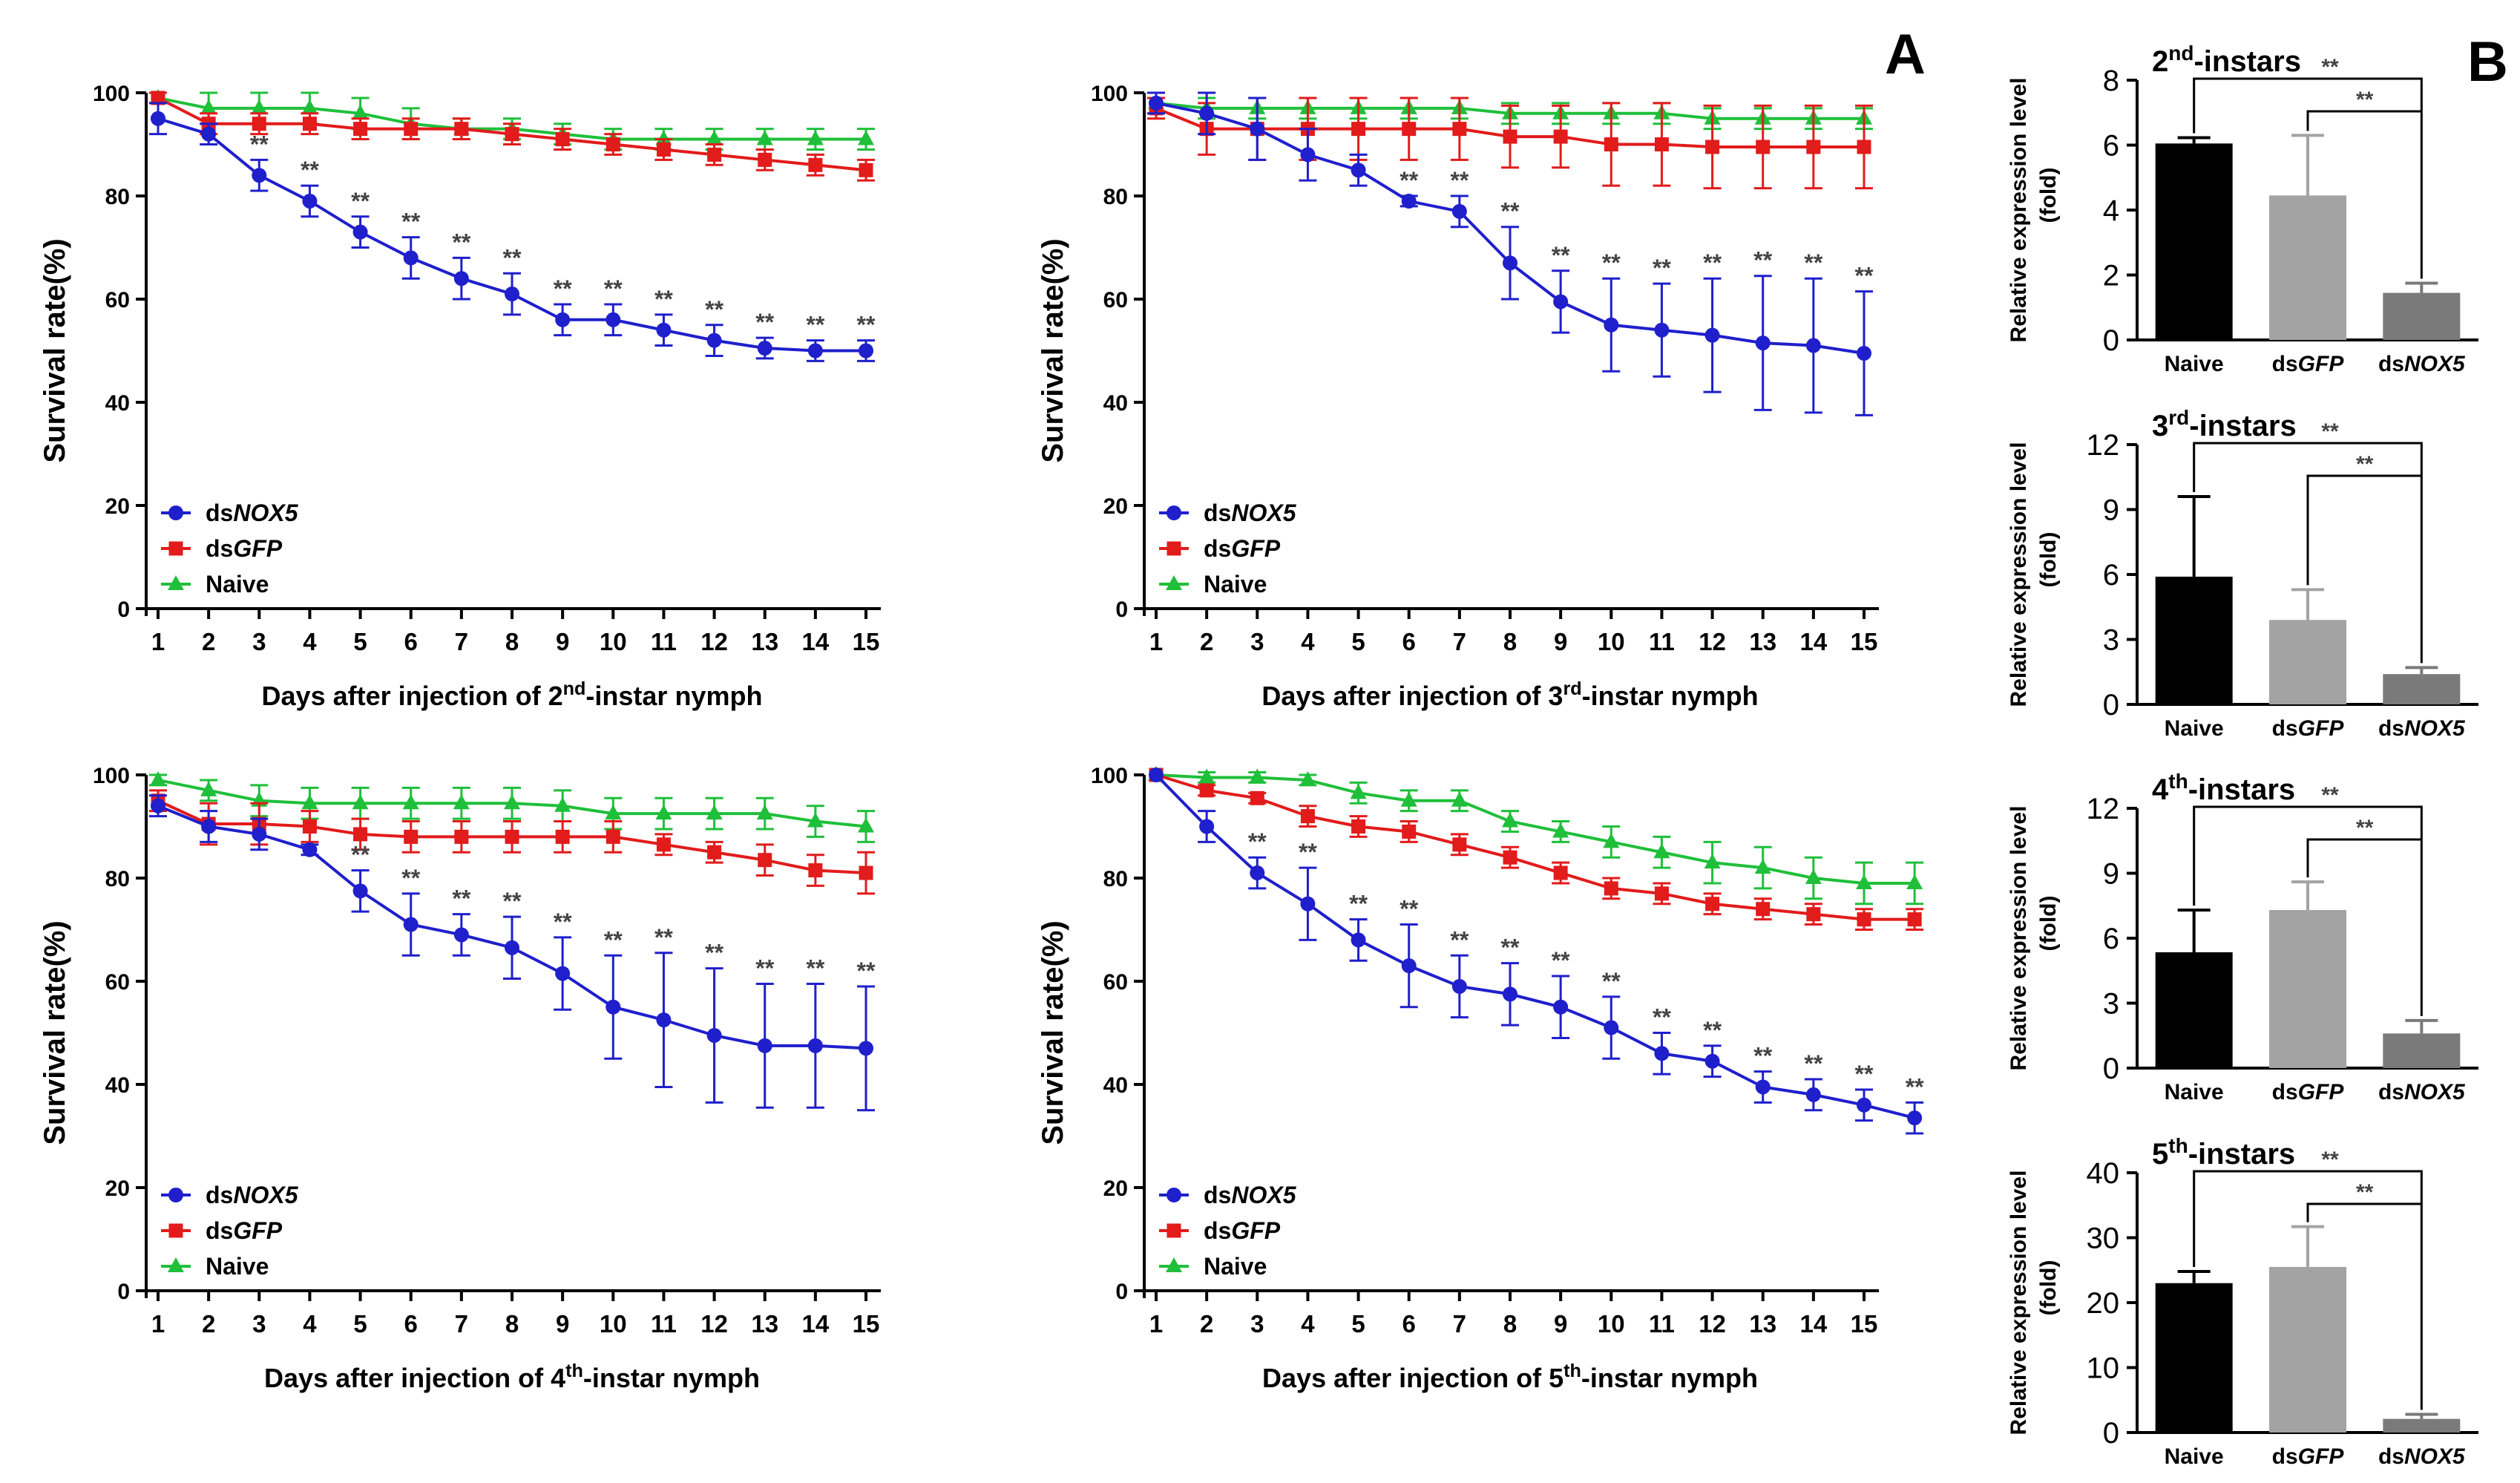 This screenshot has width=2520, height=1483. I want to click on x-tick-label: 6, so click(411, 641).